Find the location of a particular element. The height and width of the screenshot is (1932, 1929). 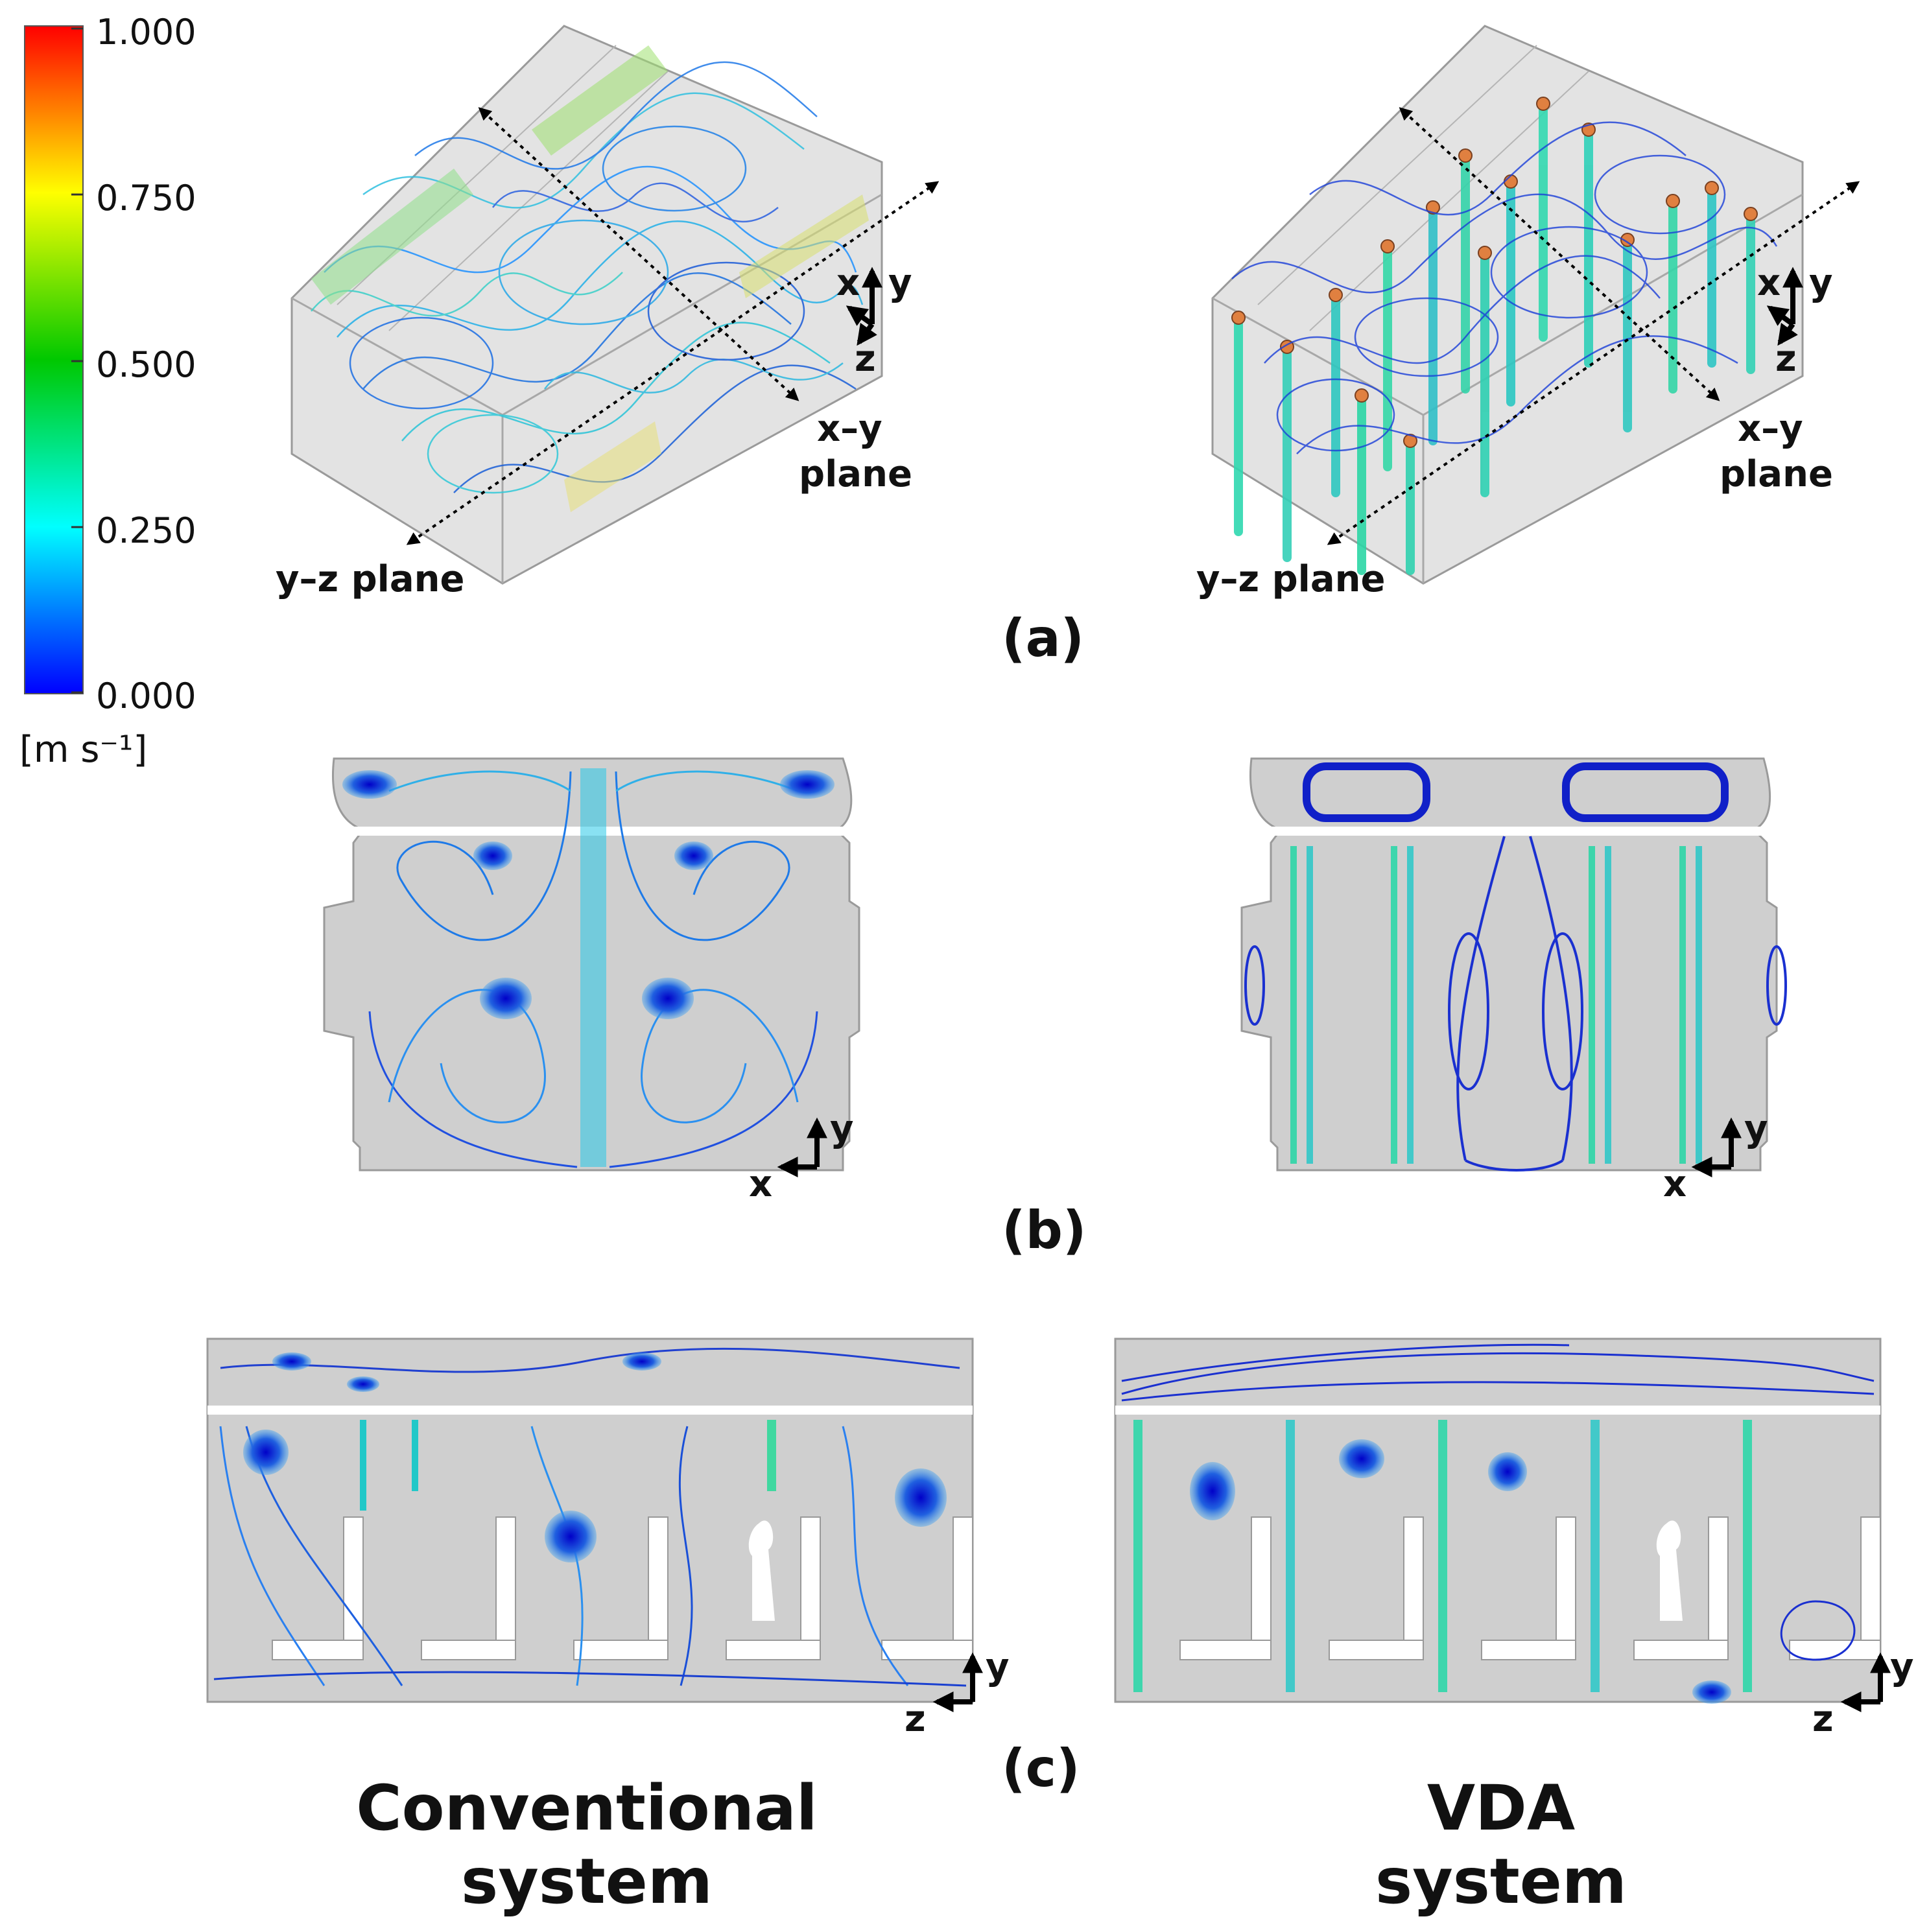

yz-plane-label-right: y–z plane is located at coordinates (1291, 579).